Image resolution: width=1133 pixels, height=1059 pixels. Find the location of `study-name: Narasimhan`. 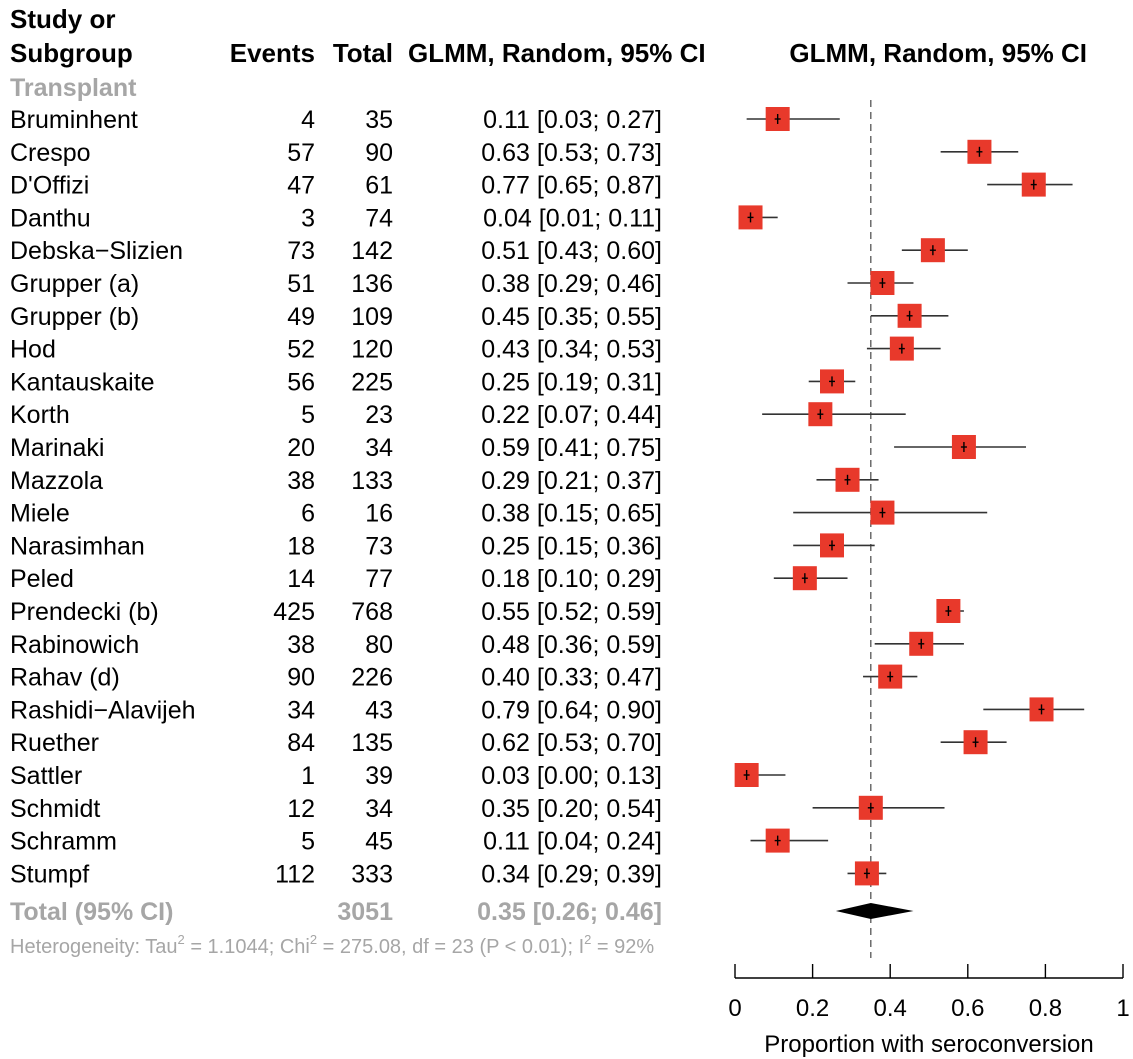

study-name: Narasimhan is located at coordinates (77, 546).